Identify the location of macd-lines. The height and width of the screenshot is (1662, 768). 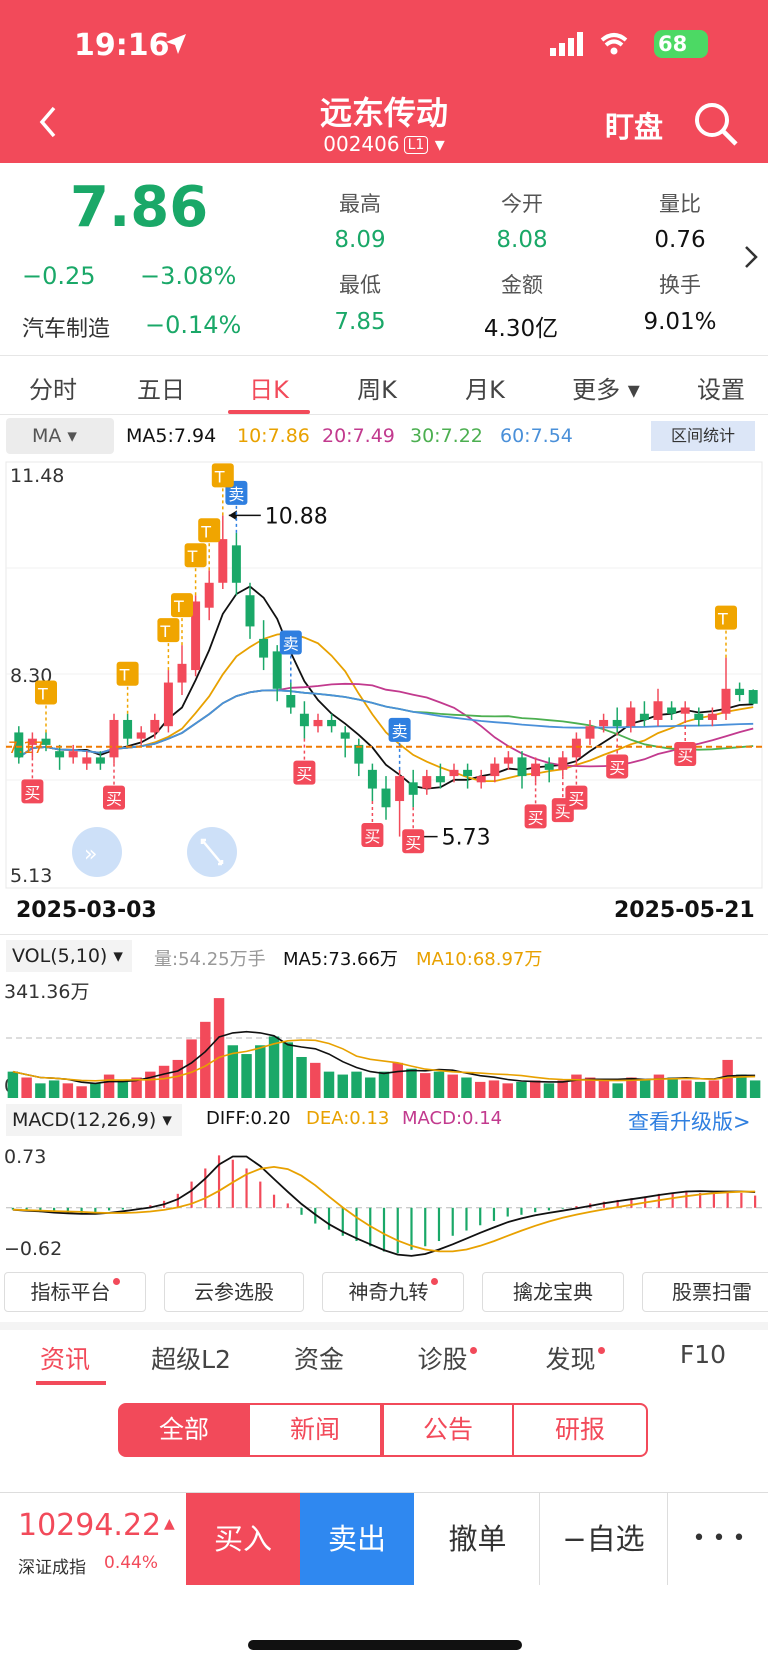
(384, 1206).